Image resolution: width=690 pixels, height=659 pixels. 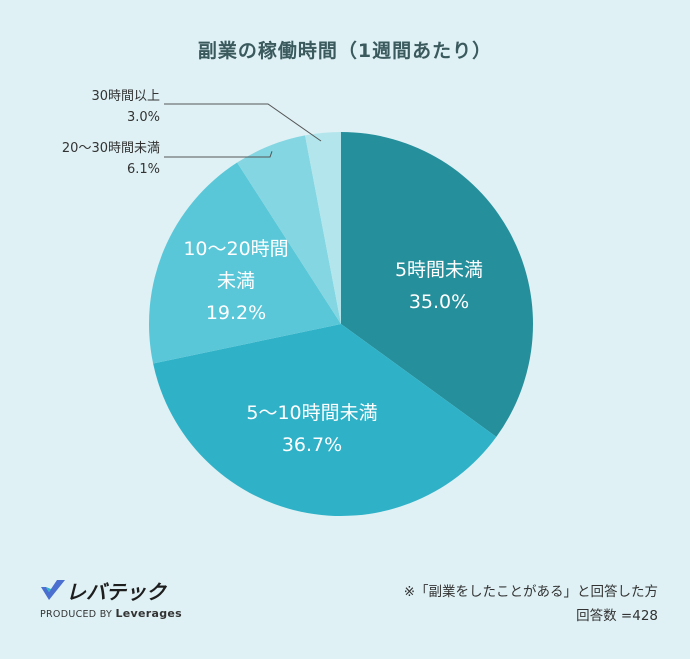 I want to click on leverages-check-logo-icon, so click(x=53, y=590).